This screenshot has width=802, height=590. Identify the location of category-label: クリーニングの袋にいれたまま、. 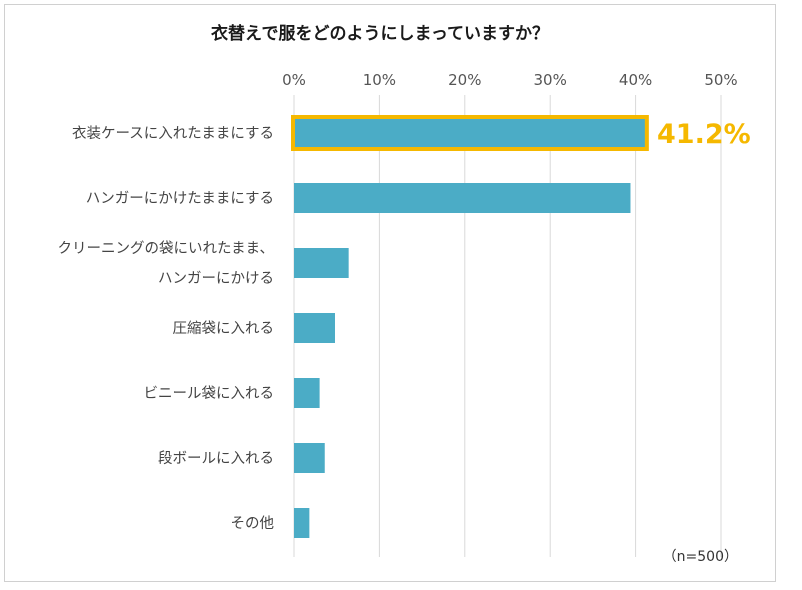
(166, 248).